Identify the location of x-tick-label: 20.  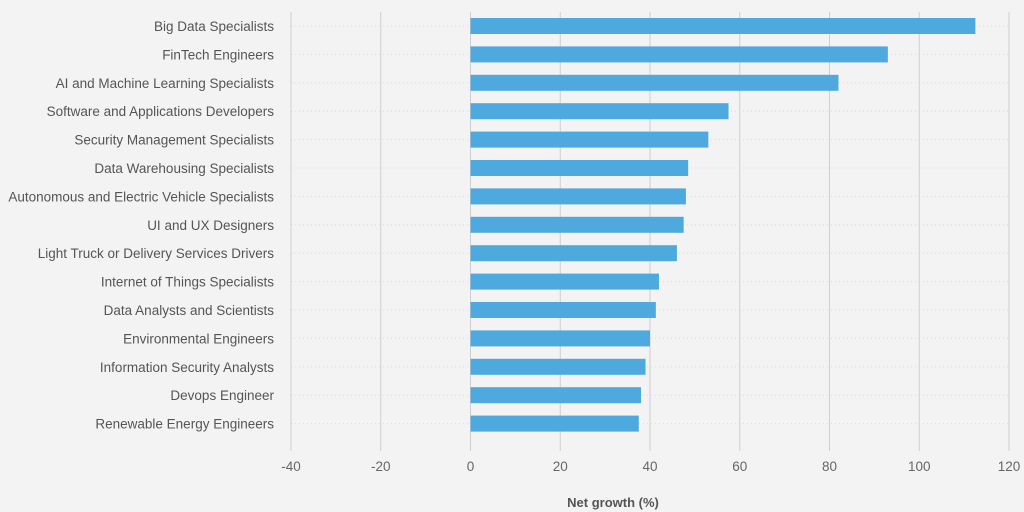
(560, 466).